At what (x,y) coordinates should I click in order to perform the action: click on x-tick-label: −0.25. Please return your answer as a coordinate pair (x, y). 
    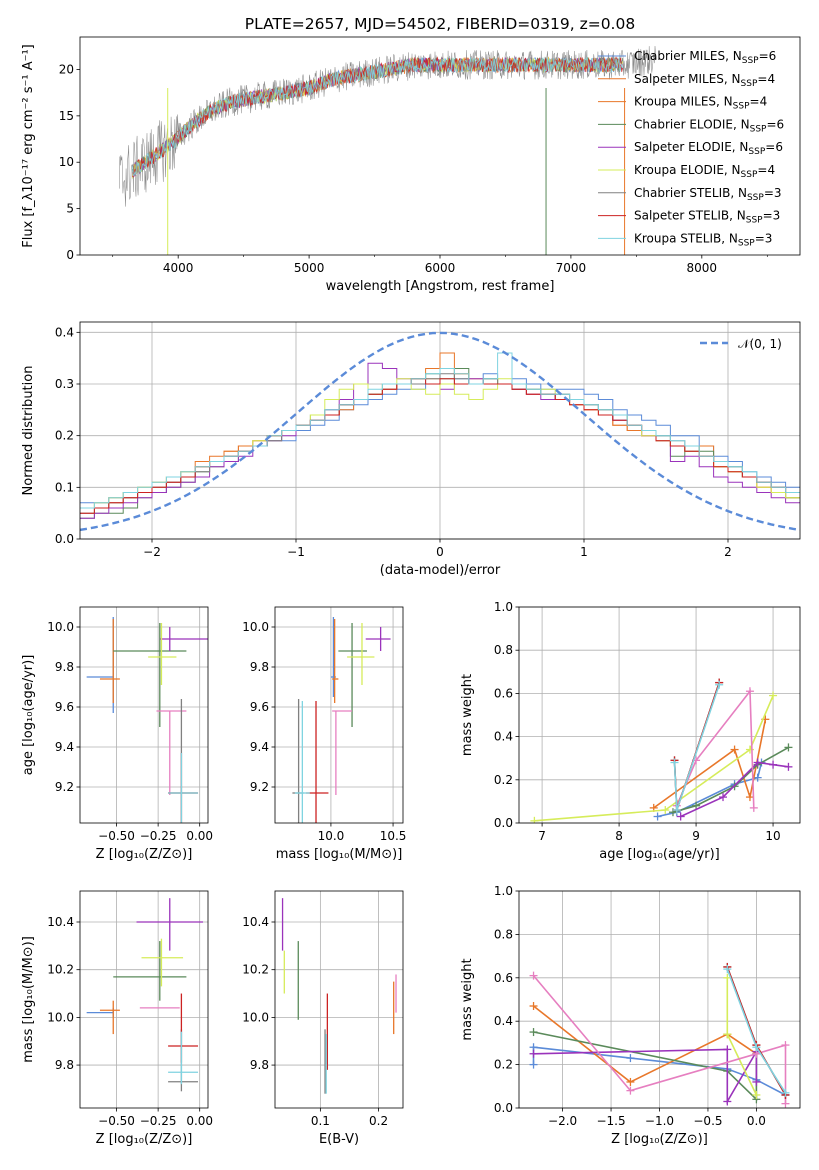
    Looking at the image, I should click on (158, 1121).